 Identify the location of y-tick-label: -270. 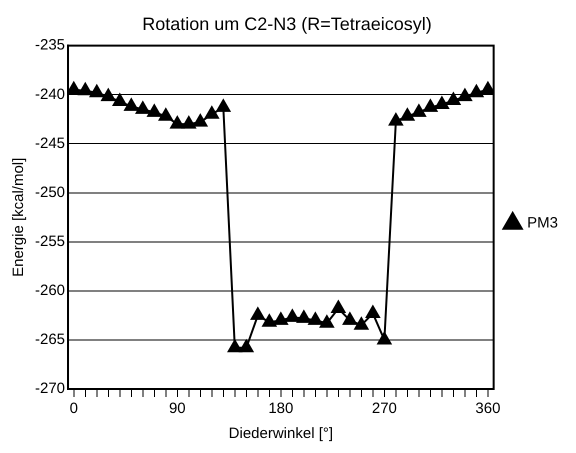
(50, 389).